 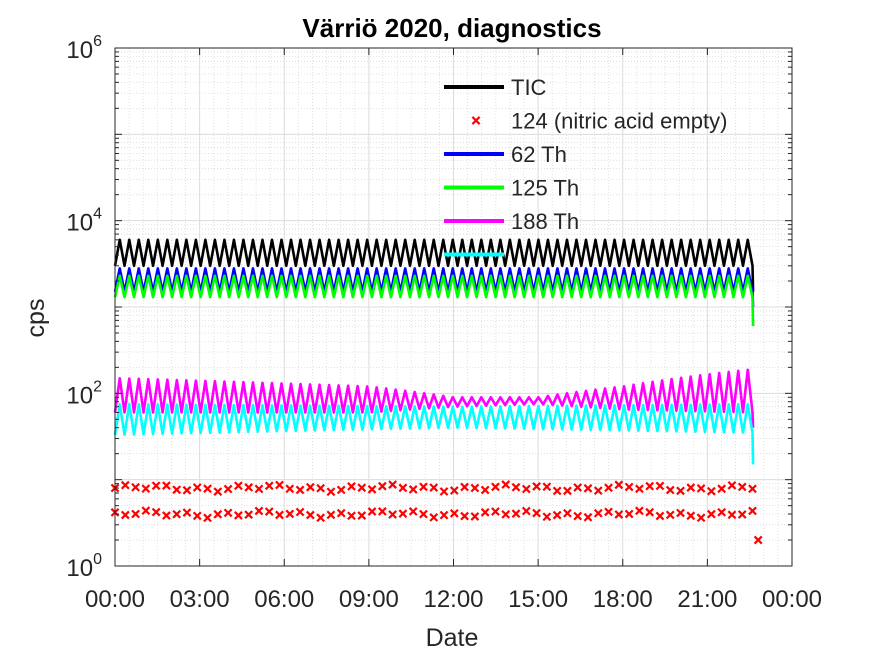 What do you see at coordinates (369, 599) in the screenshot?
I see `x-tick-label: 09:00` at bounding box center [369, 599].